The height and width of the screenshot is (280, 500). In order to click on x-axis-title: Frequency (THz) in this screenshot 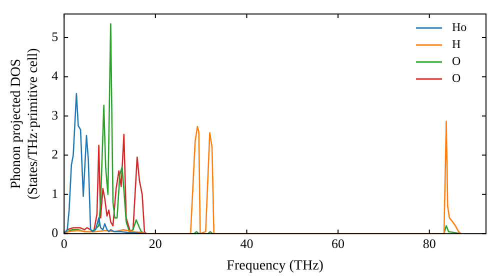, I will do `click(275, 266)`.